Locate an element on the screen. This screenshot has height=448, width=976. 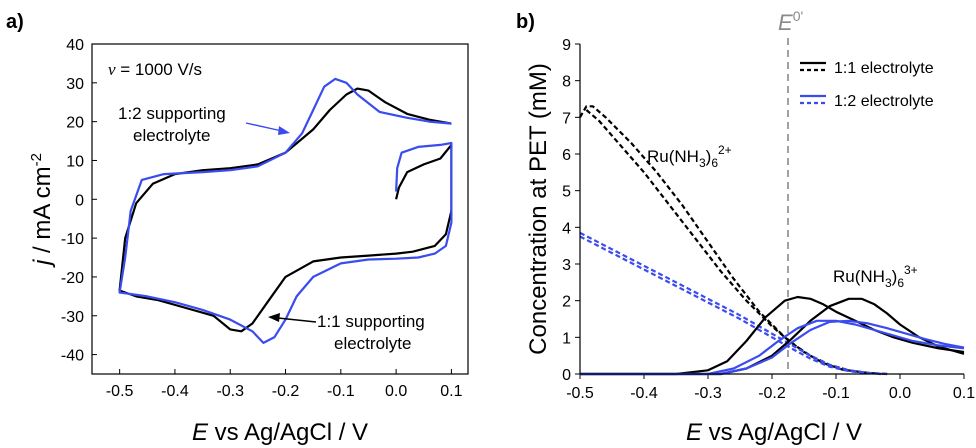
panel-a-ylabel: j / mA cm-2 is located at coordinates (42, 210).